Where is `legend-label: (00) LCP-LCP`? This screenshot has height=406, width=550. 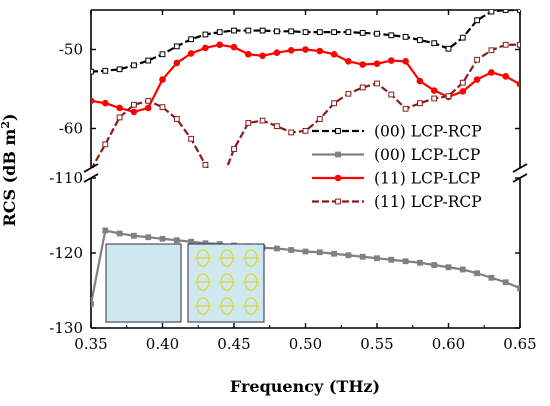 legend-label: (00) LCP-LCP is located at coordinates (427, 155).